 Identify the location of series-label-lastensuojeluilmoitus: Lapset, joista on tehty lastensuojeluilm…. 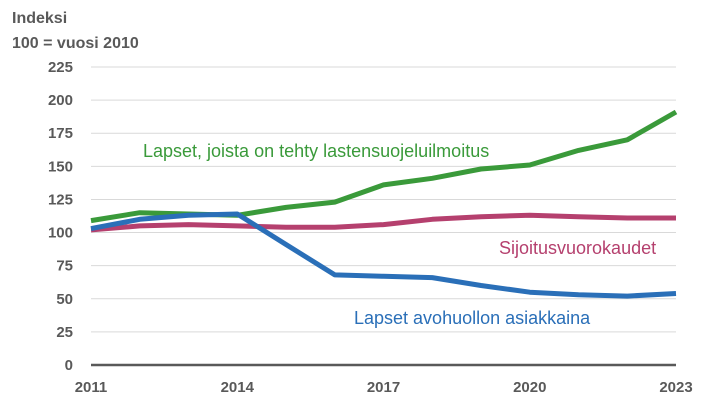
(316, 151).